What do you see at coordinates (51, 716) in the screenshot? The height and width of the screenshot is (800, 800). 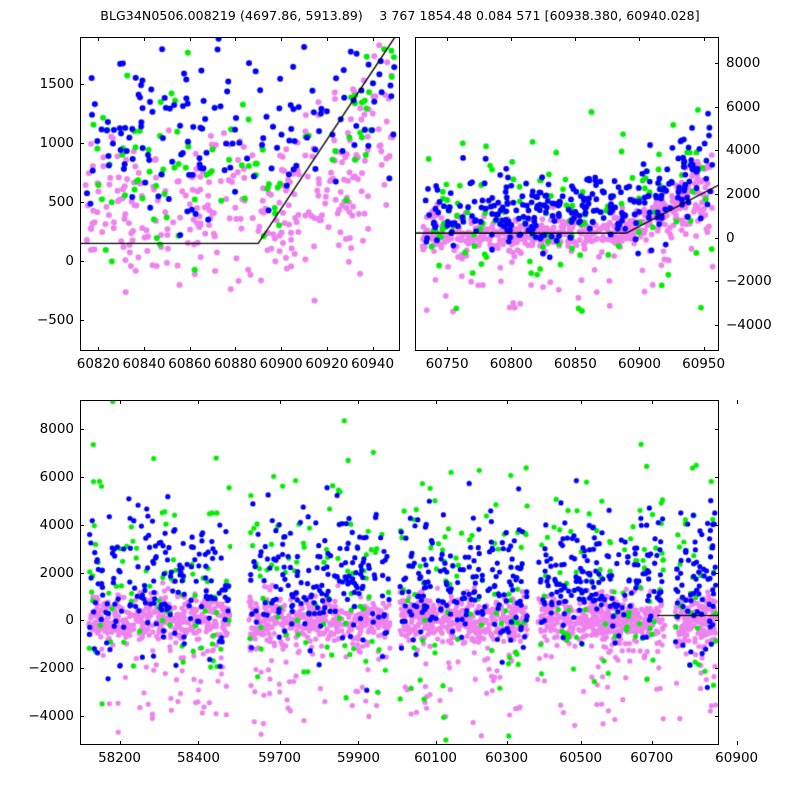 I see `yticklabel-bottom: −4000` at bounding box center [51, 716].